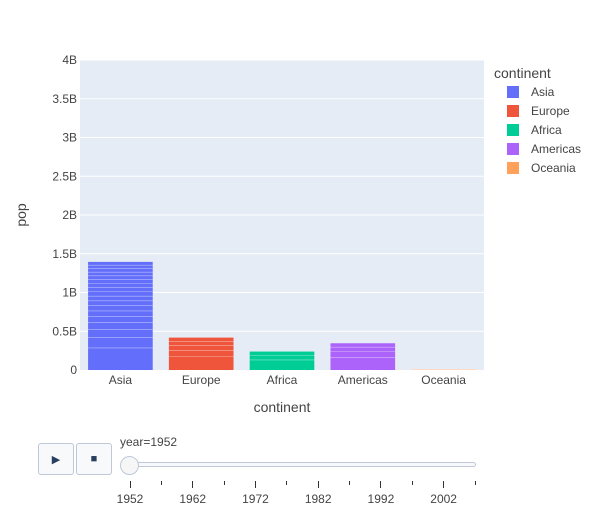 This screenshot has height=525, width=605. I want to click on slider-current-value: year=1952, so click(149, 442).